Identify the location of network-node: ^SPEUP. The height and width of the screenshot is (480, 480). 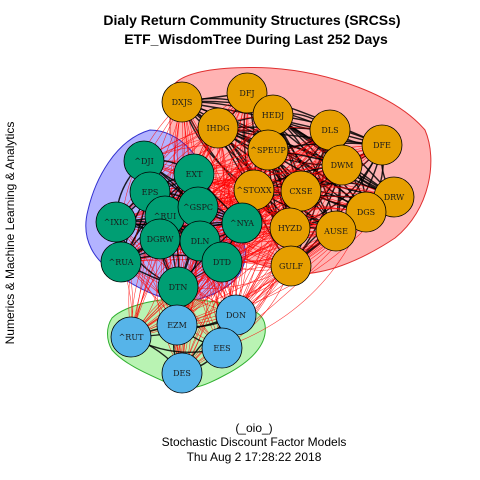
(268, 150).